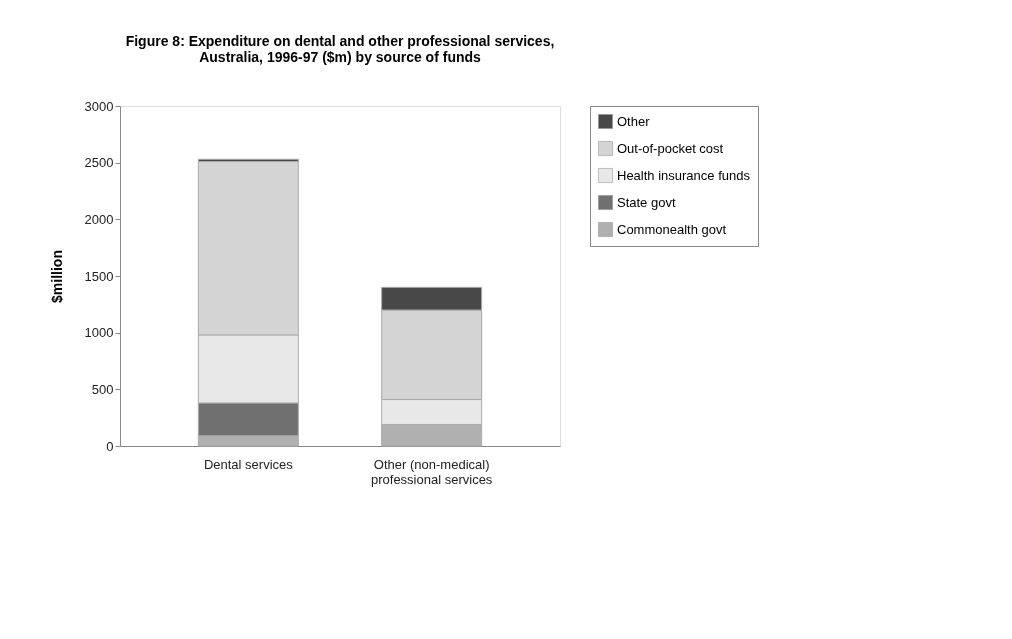 This screenshot has height=639, width=1012. I want to click on x-tick-label: Other (non-medical) professional services, so click(431, 471).